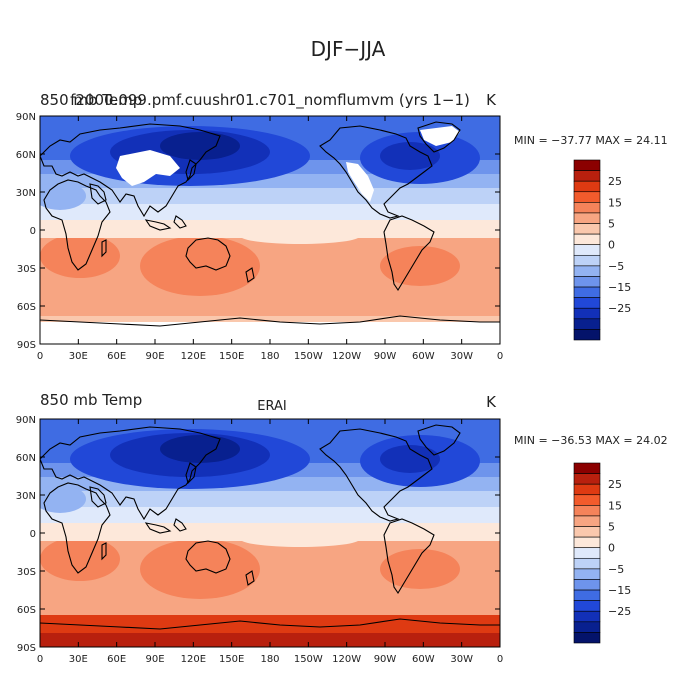  Describe the element at coordinates (91, 400) in the screenshot. I see `panel-2-left-title: 850 mb Temp` at that location.